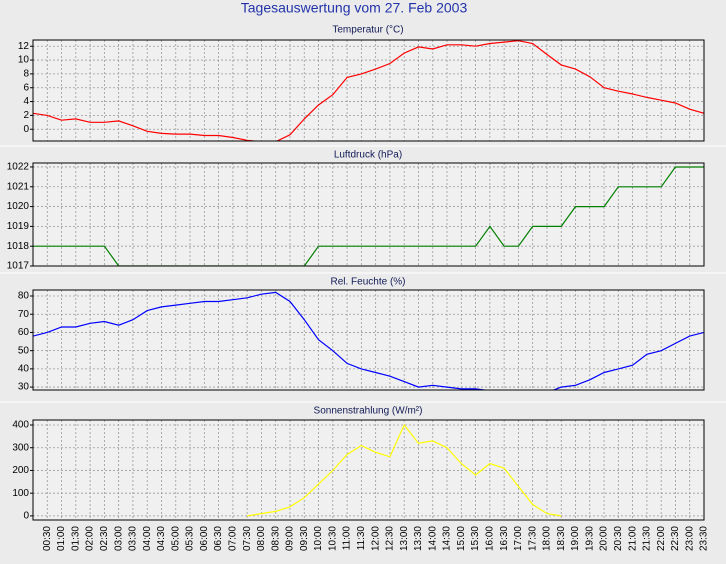 The image size is (726, 564). Describe the element at coordinates (367, 282) in the screenshot. I see `chart-title: Rel. Feuchte (%)` at that location.